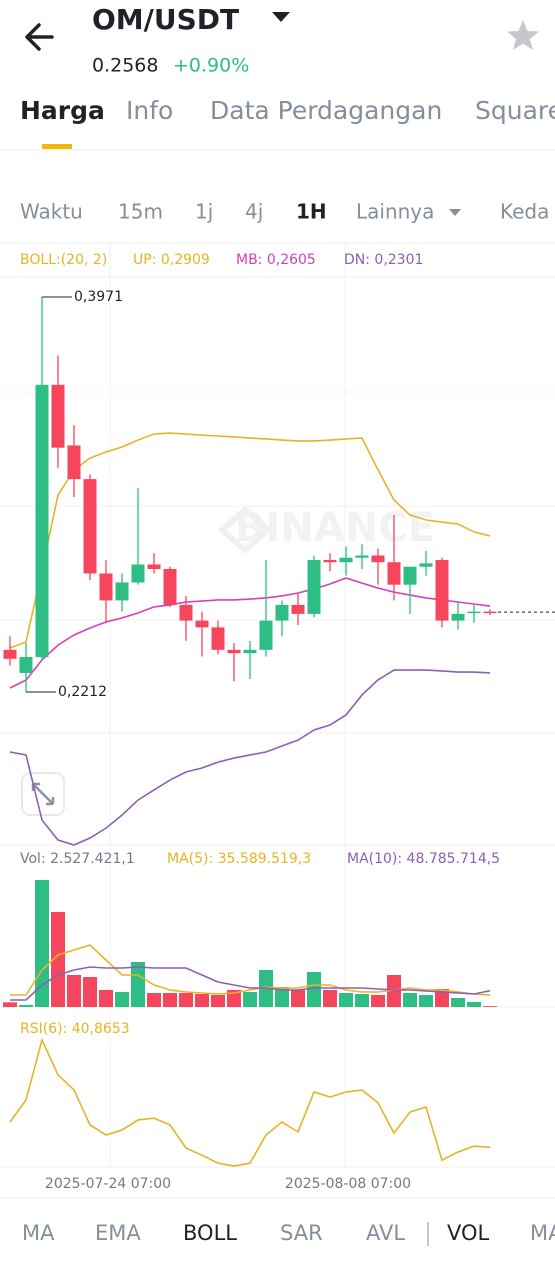  I want to click on interval: 1j, so click(204, 212).